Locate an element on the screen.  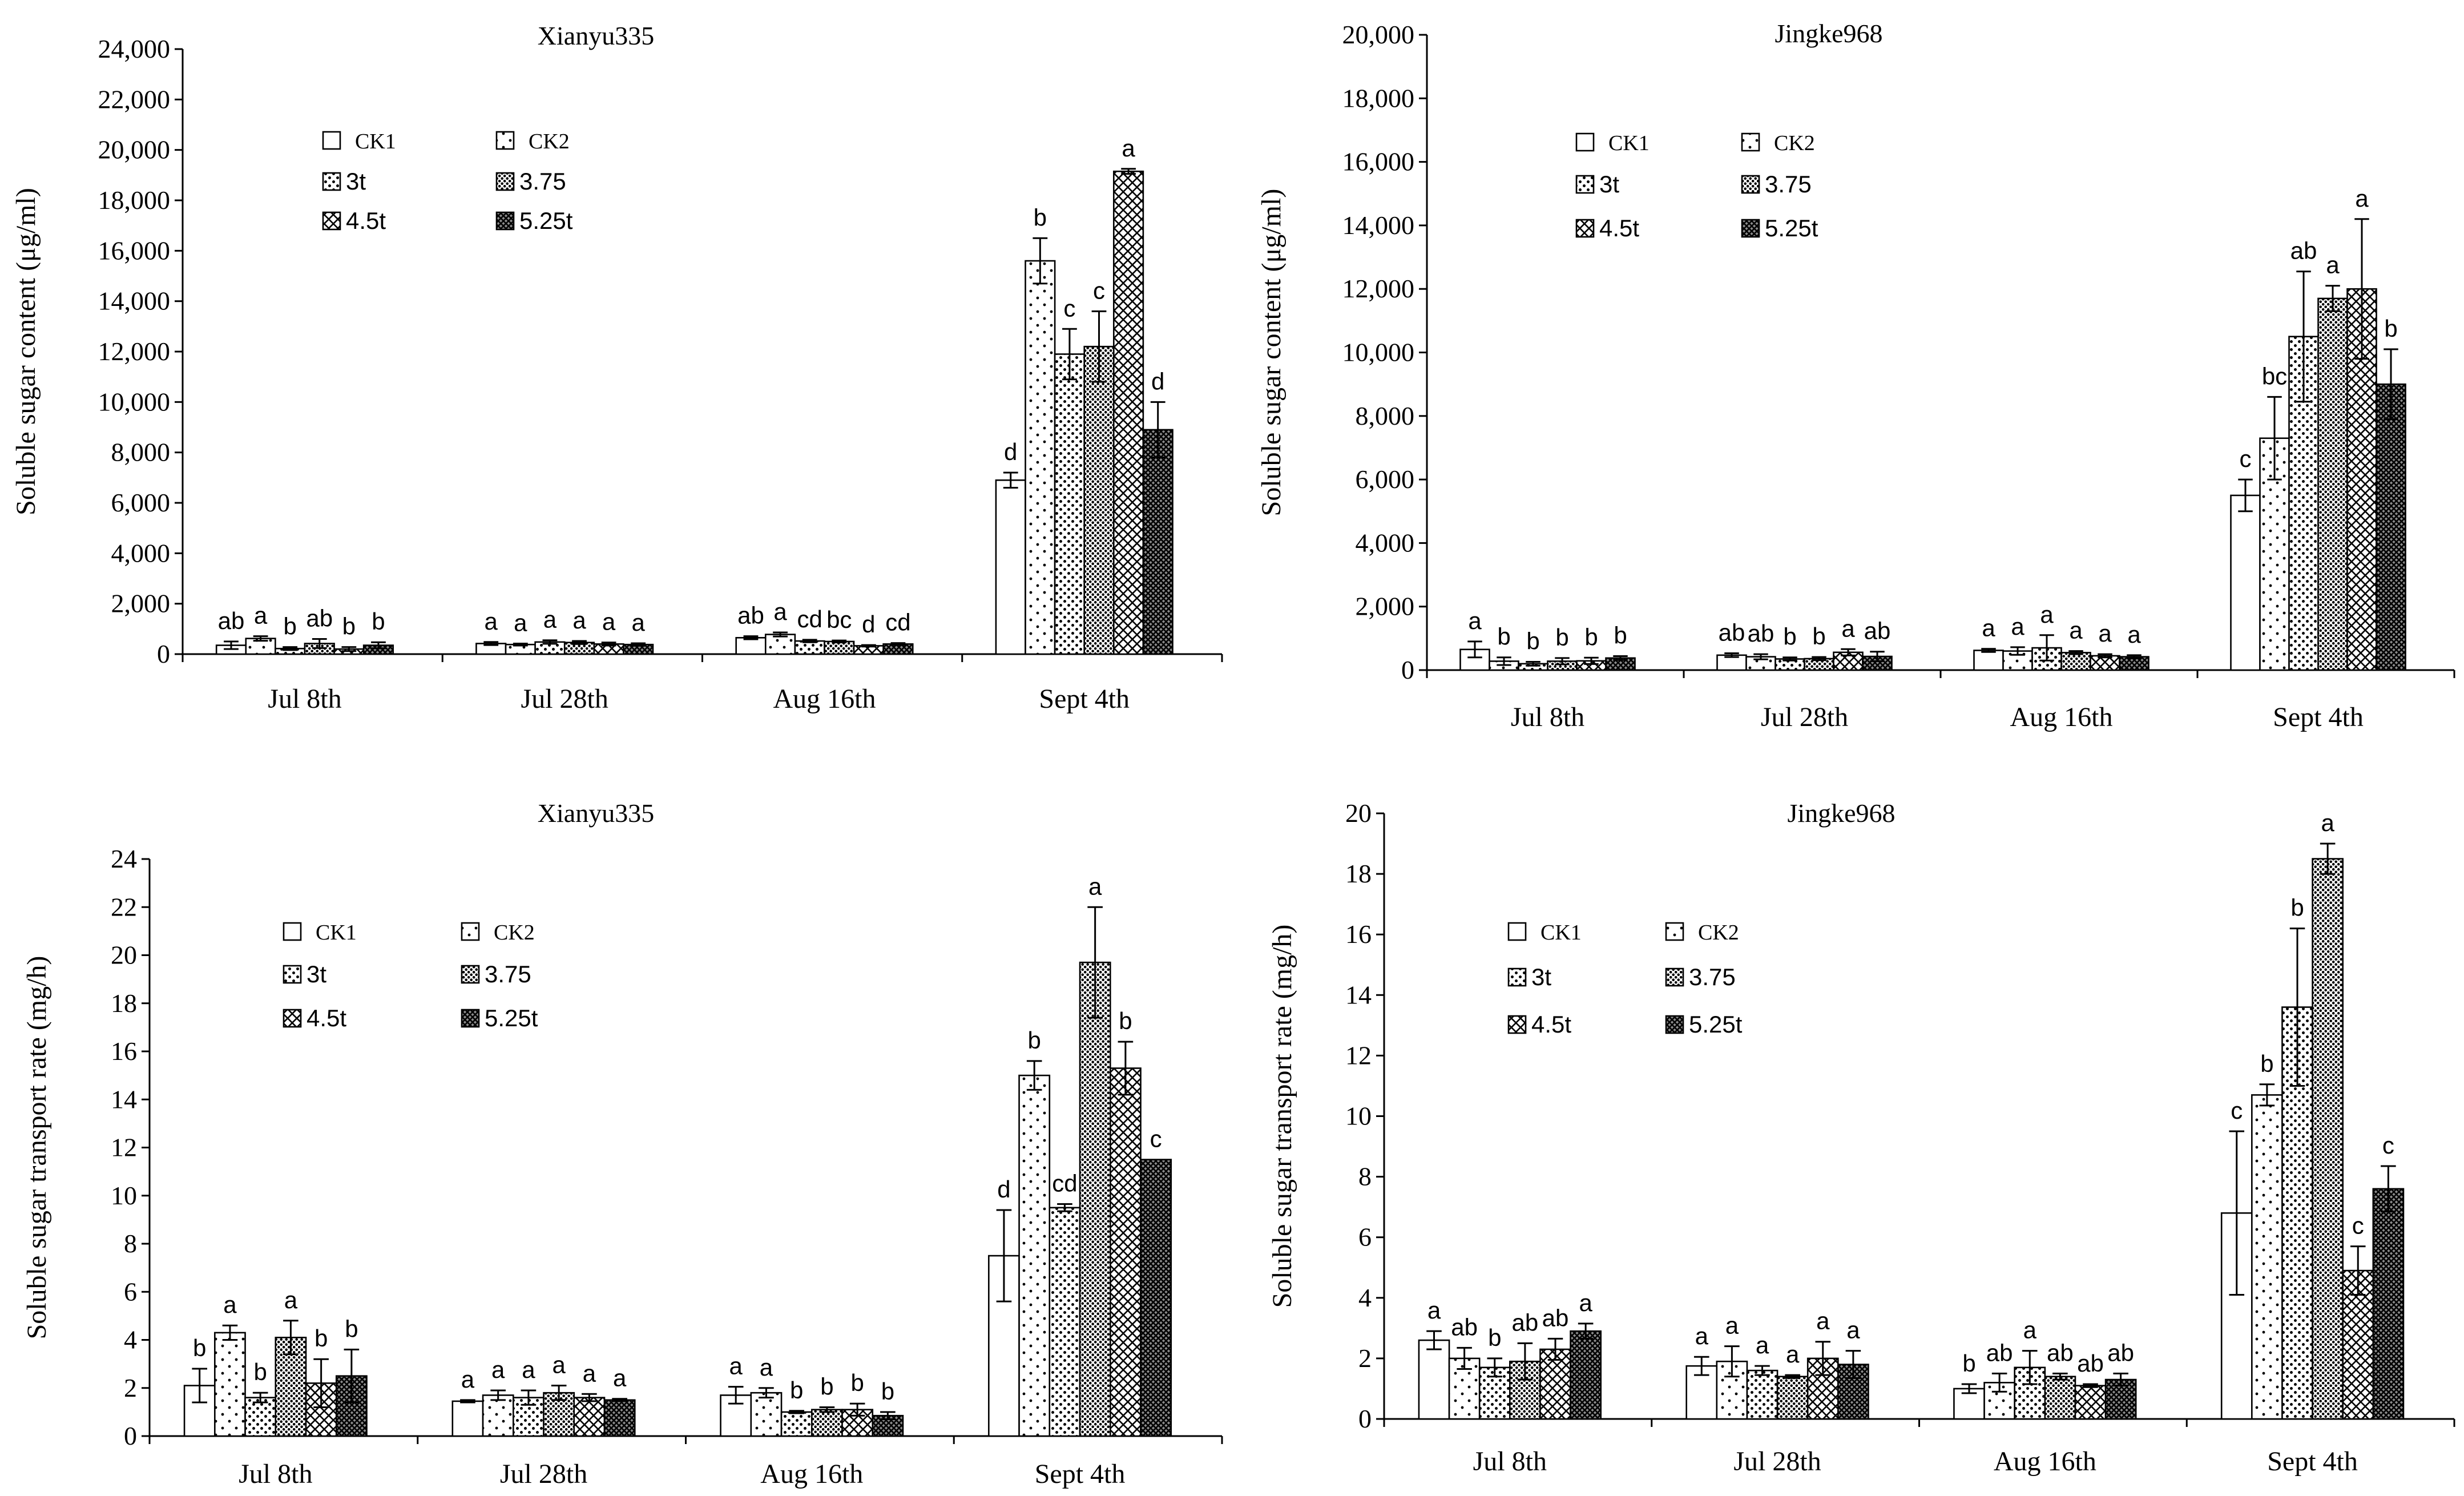
y-axis-label: Soluble sugar content (μg/ml) is located at coordinates (26, 351).